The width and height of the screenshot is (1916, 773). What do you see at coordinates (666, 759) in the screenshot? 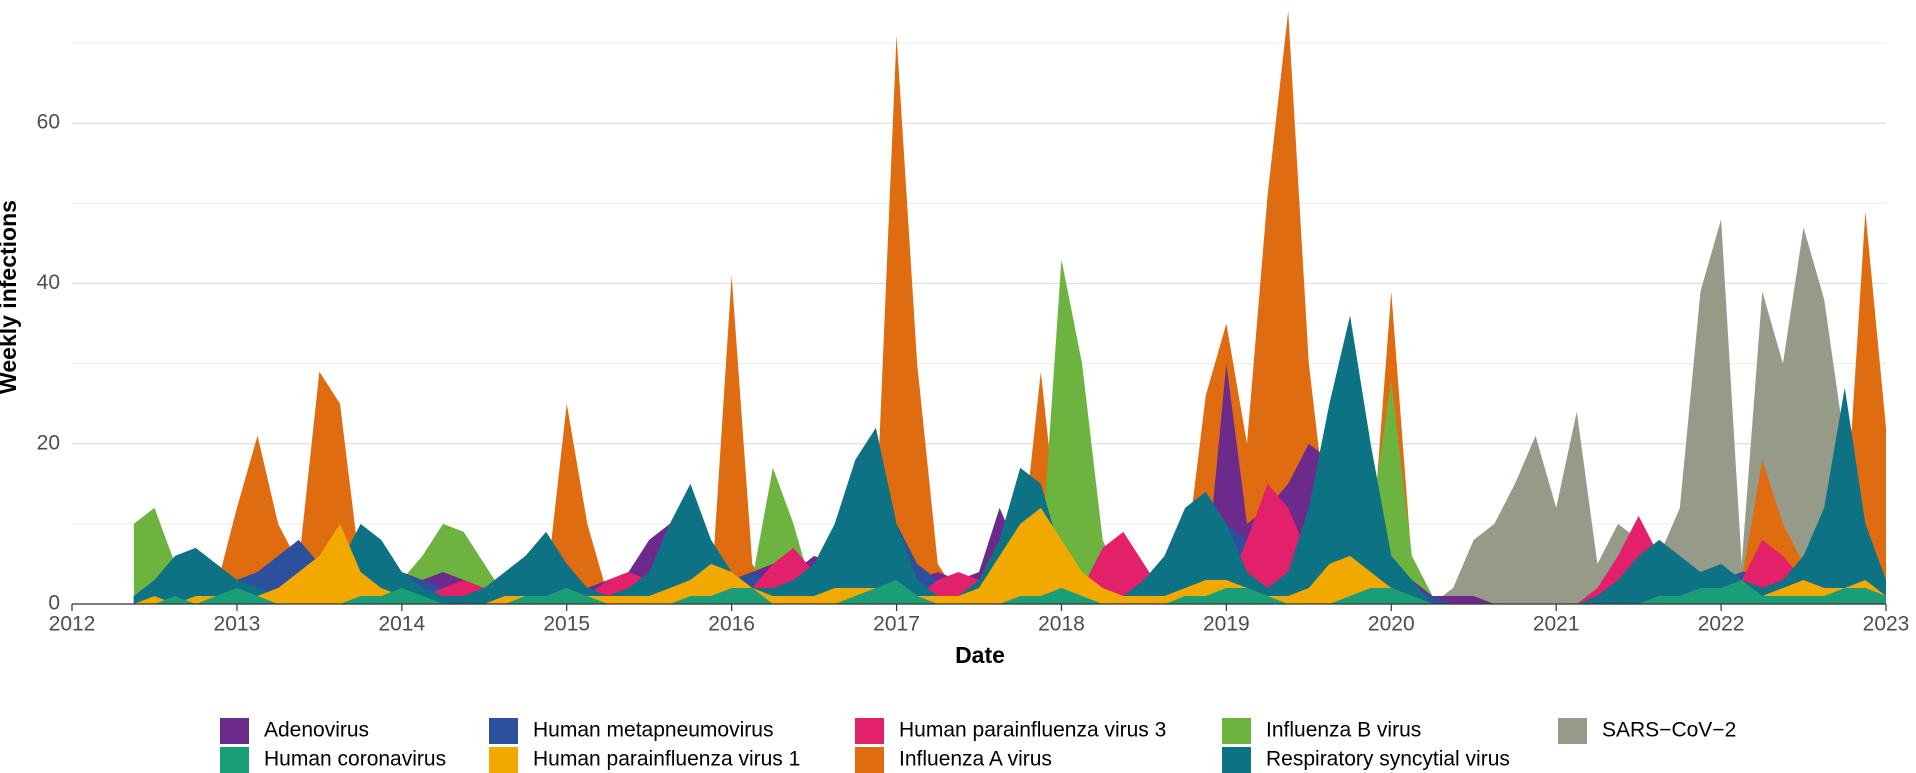
I see `legend-label: Human parainfluenza virus 1` at bounding box center [666, 759].